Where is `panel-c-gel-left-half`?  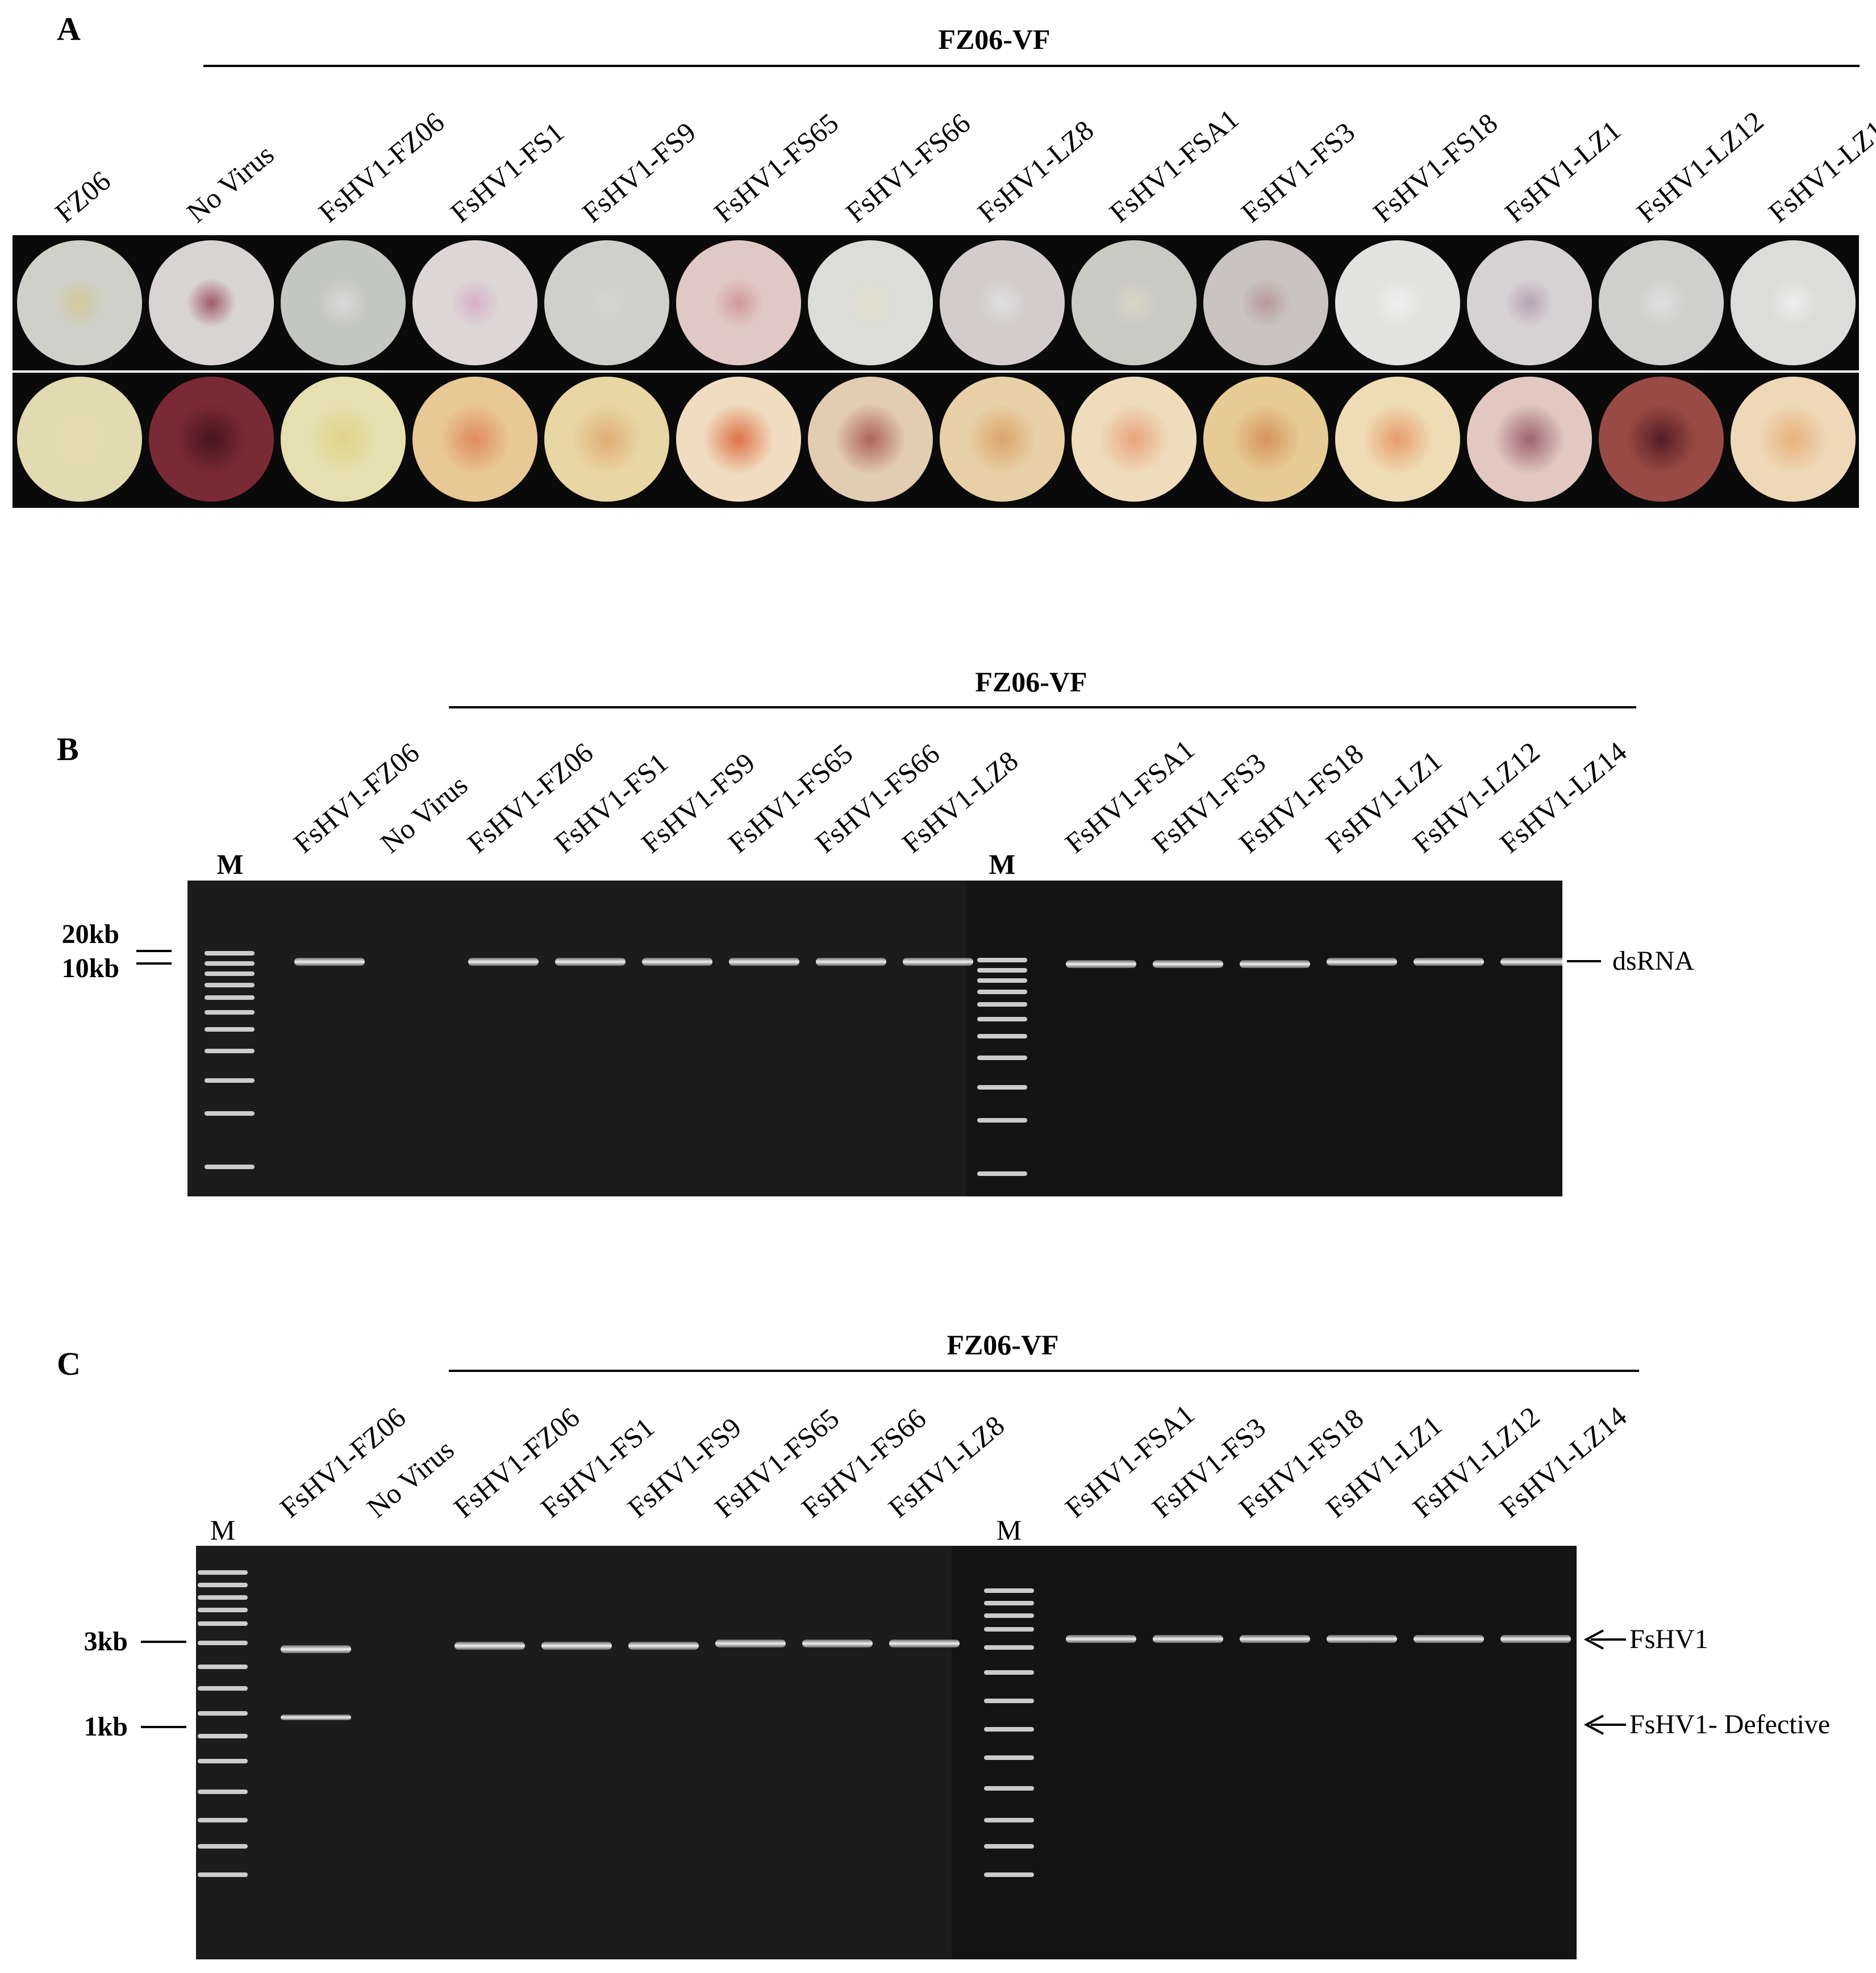
panel-c-gel-left-half is located at coordinates (574, 1752).